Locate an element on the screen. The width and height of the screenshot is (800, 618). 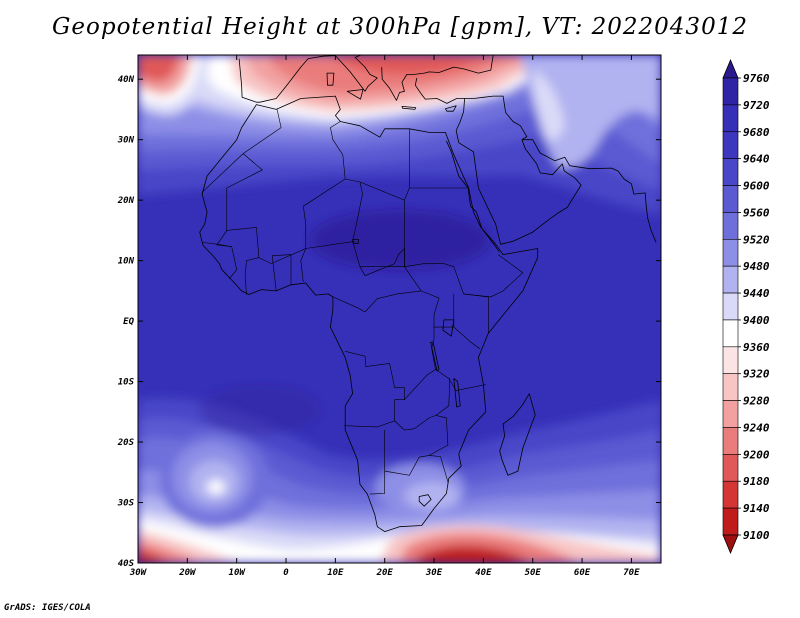
colorbar-label: 9560 is located at coordinates (756, 212).